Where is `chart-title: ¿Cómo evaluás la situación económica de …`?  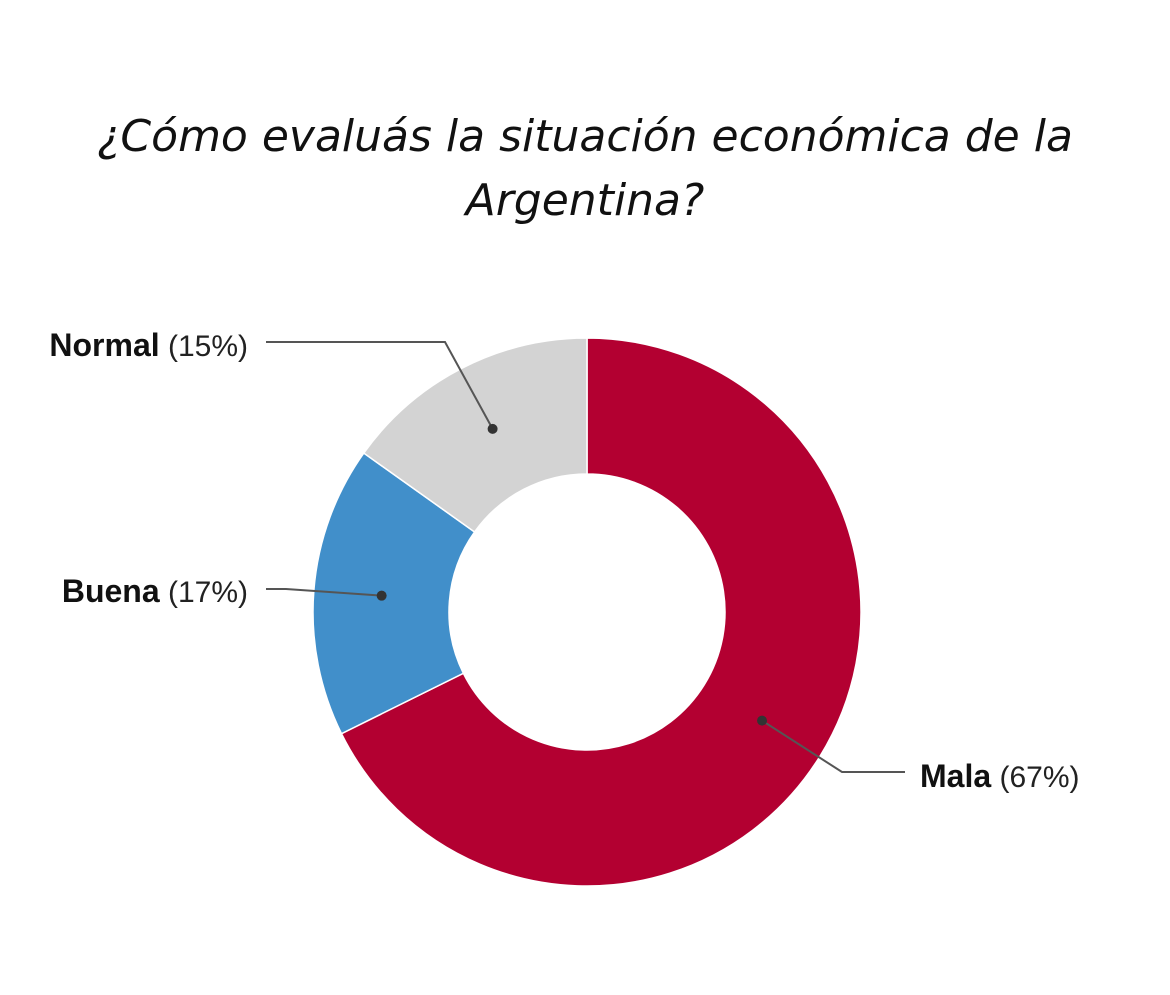
chart-title: ¿Cómo evaluás la situación económica de … is located at coordinates (585, 168).